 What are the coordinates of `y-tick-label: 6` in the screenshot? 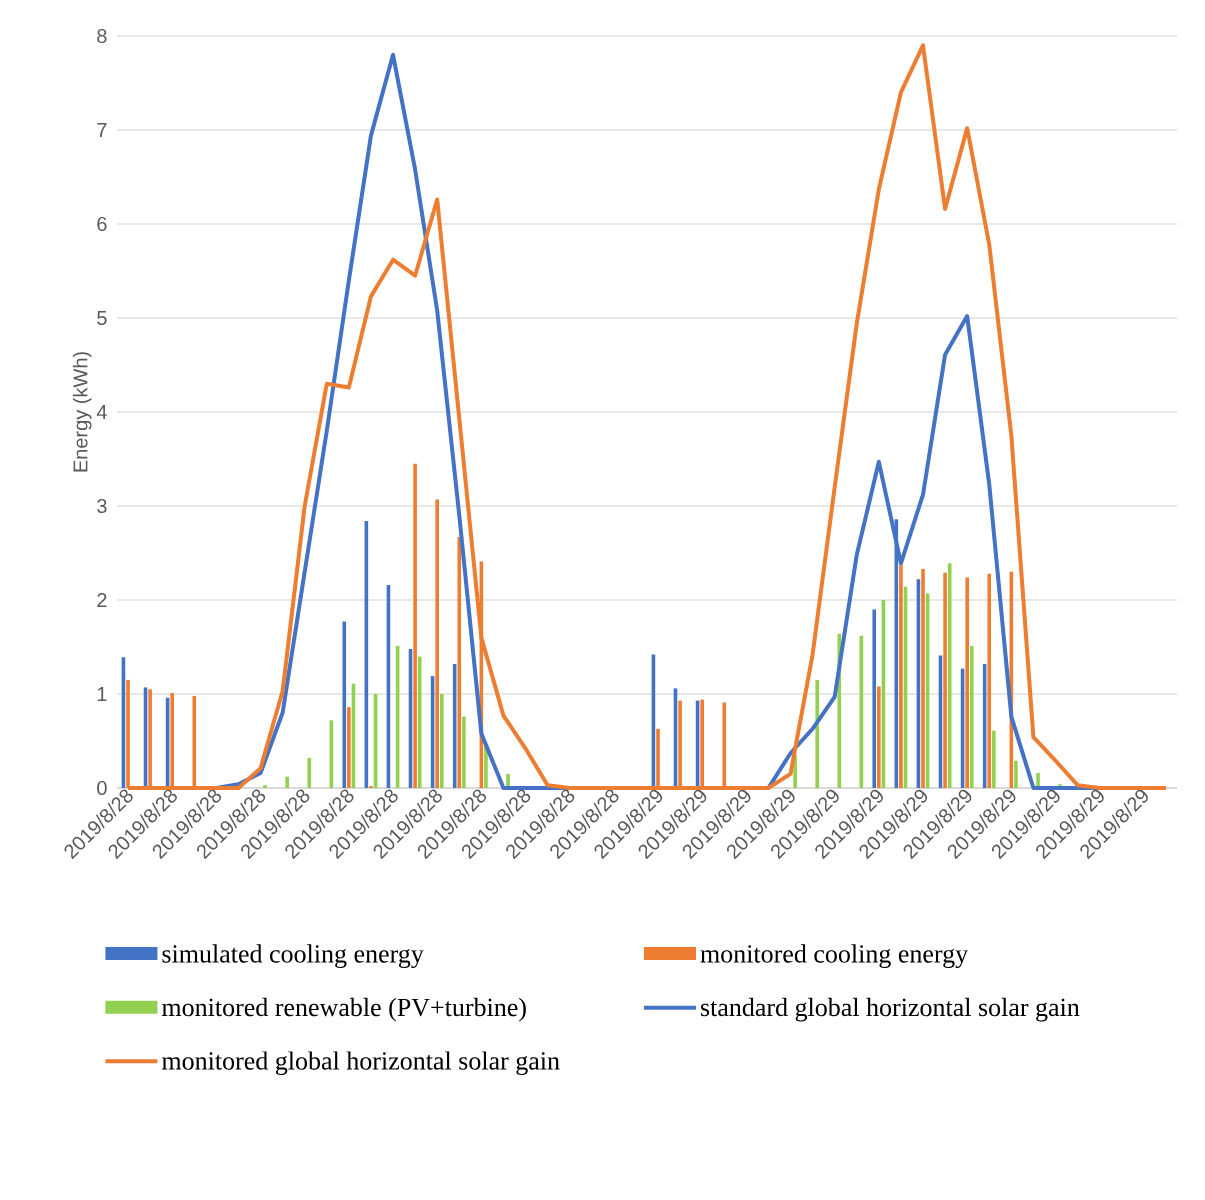 It's located at (102, 224).